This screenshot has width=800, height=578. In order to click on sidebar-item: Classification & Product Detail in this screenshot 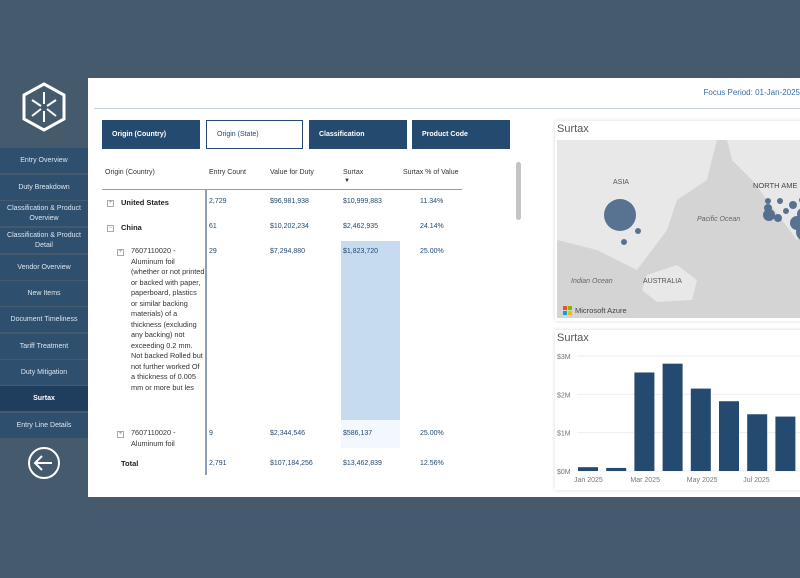, I will do `click(44, 240)`.